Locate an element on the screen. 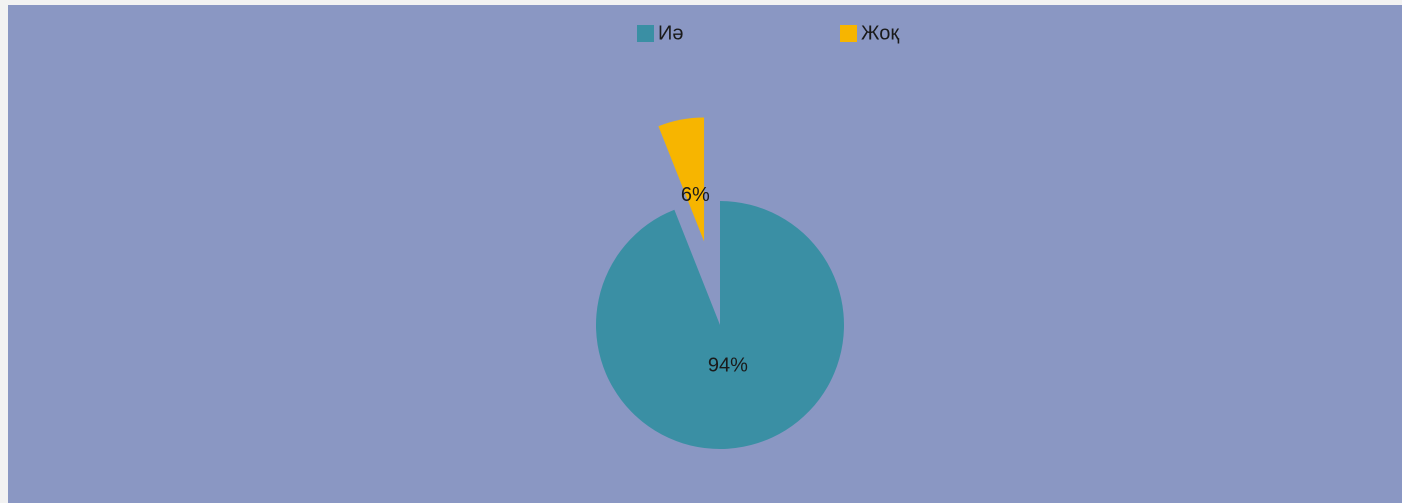  data-label: 94% is located at coordinates (728, 366).